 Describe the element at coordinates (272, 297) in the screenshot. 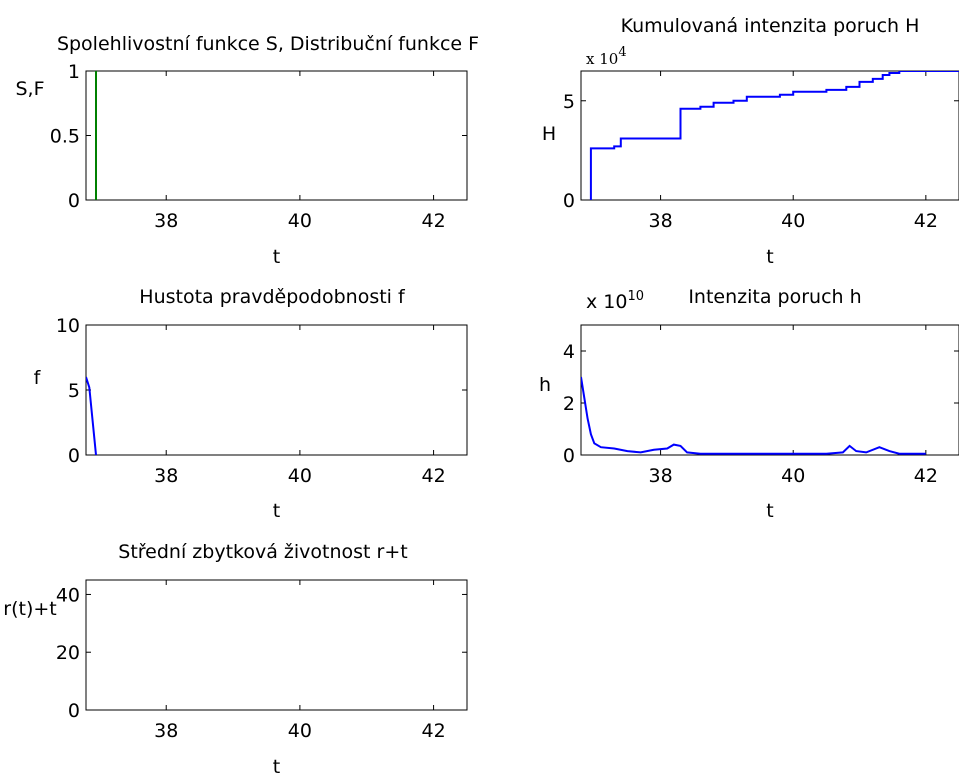

I see `chart-title: Hustota pravděpodobnosti f` at that location.